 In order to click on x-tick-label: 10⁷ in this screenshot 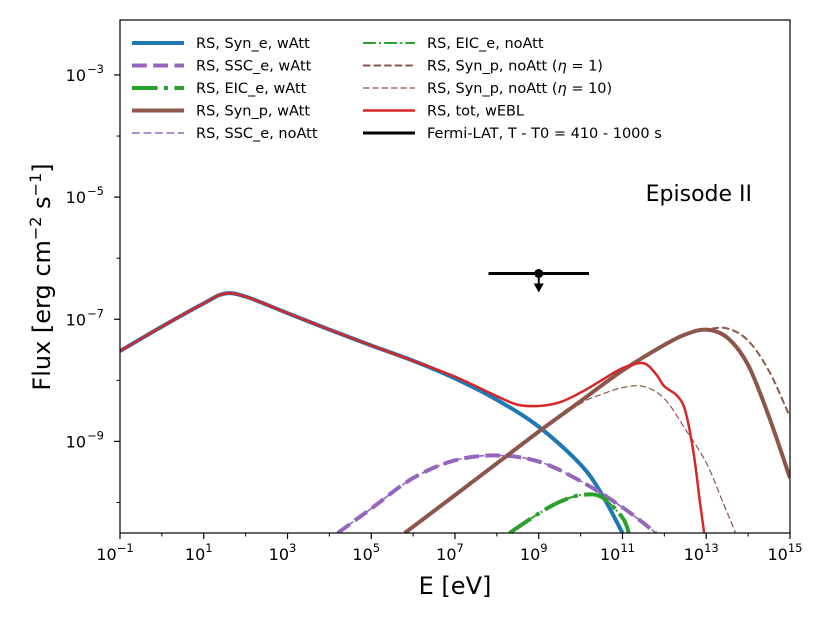, I will do `click(450, 552)`.